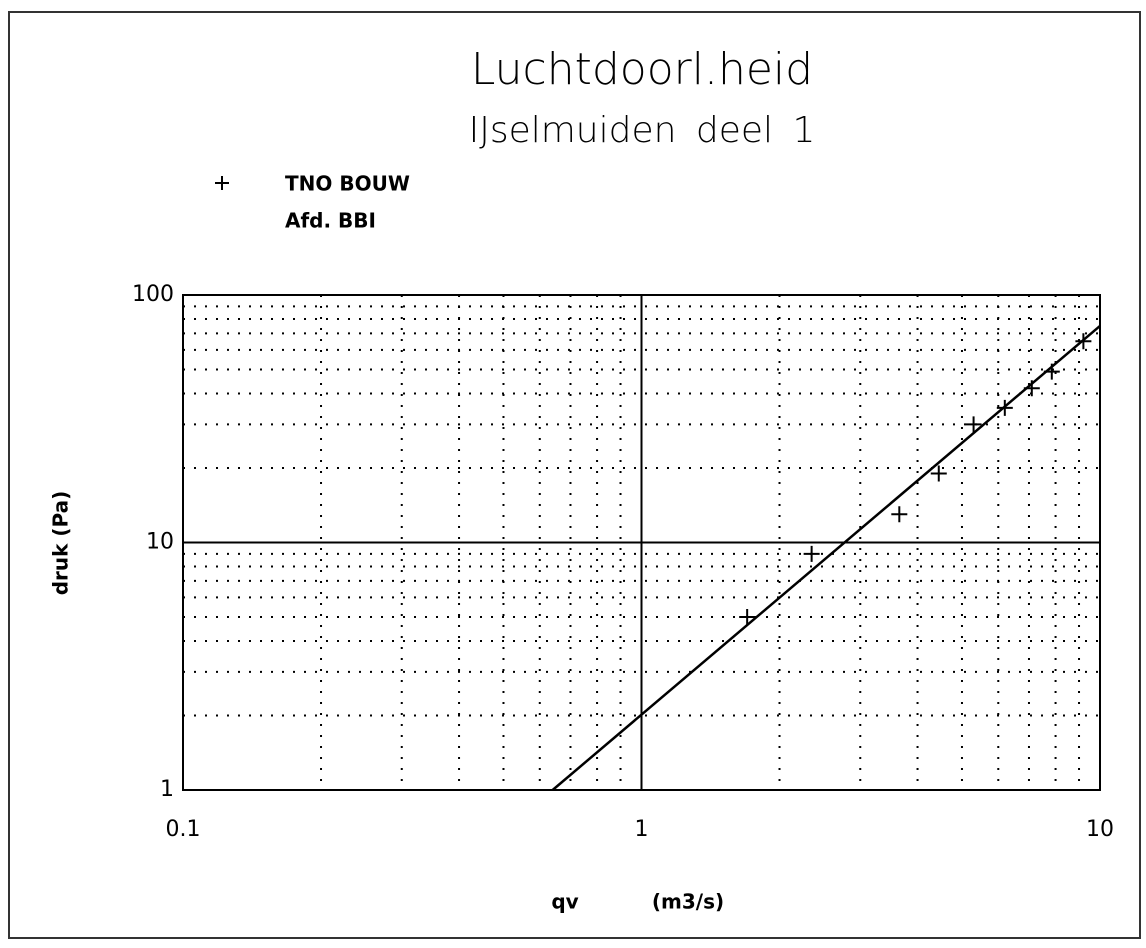  What do you see at coordinates (564, 902) in the screenshot?
I see `x-axis-label: qv` at bounding box center [564, 902].